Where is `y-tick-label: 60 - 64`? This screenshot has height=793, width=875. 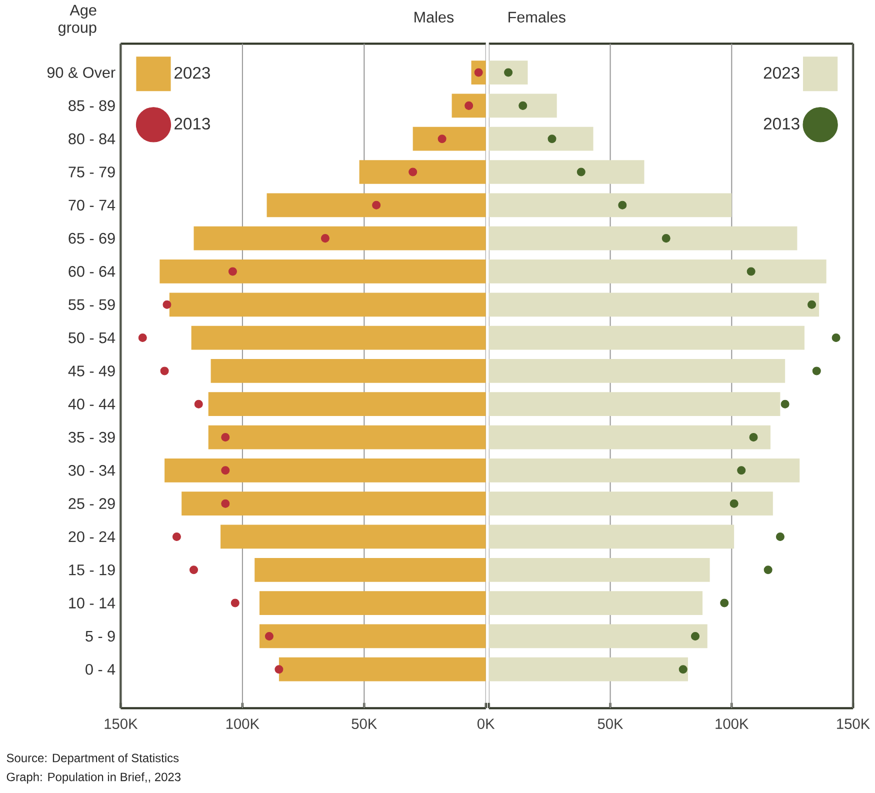
y-tick-label: 60 - 64 is located at coordinates (92, 271).